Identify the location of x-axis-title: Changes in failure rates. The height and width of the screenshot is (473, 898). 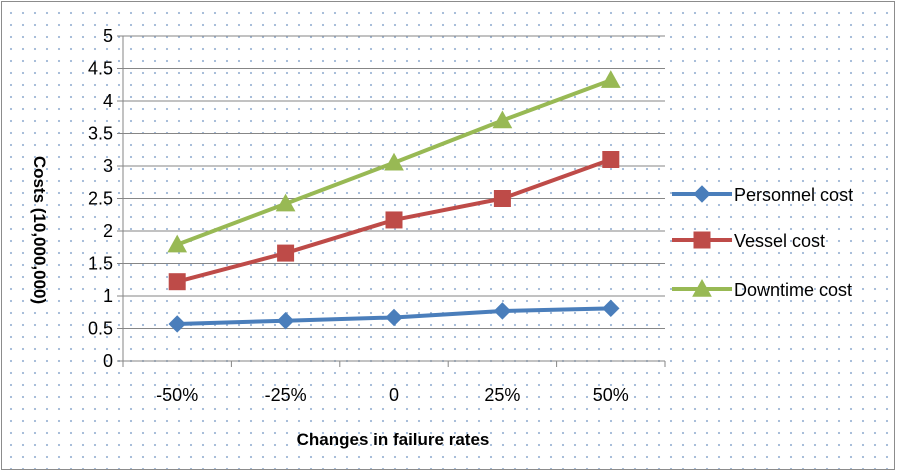
(393, 439).